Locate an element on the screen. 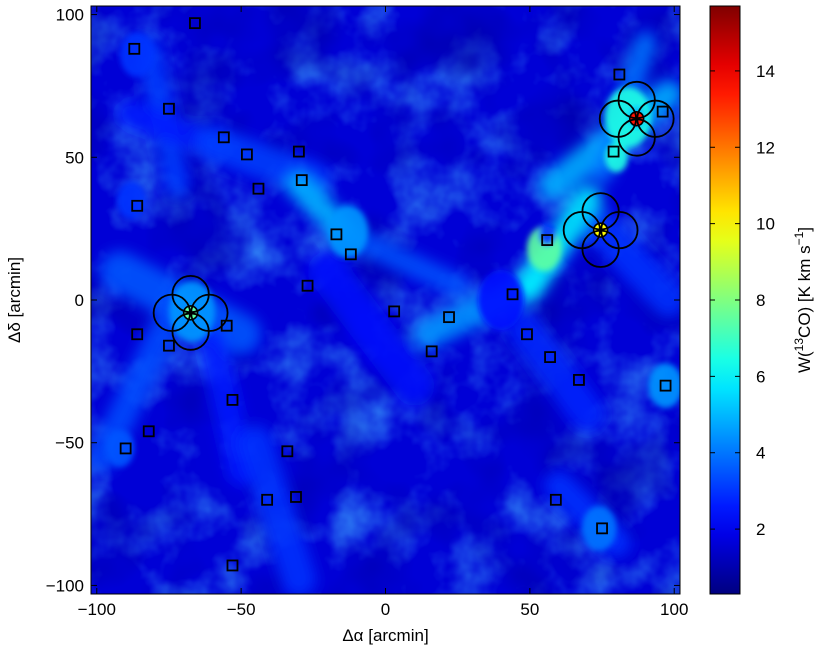 Image resolution: width=831 pixels, height=657 pixels. x-axis-label: Δα [arcmin] is located at coordinates (385, 635).